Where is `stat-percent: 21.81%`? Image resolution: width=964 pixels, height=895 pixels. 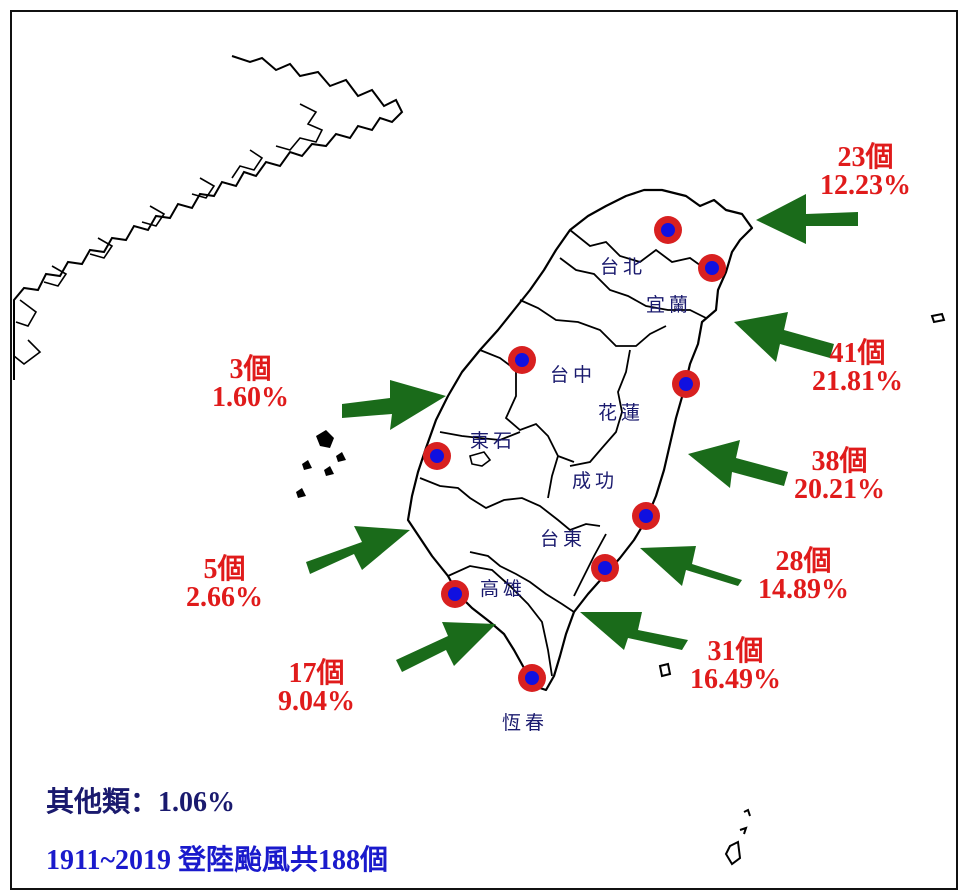 stat-percent: 21.81% is located at coordinates (857, 381).